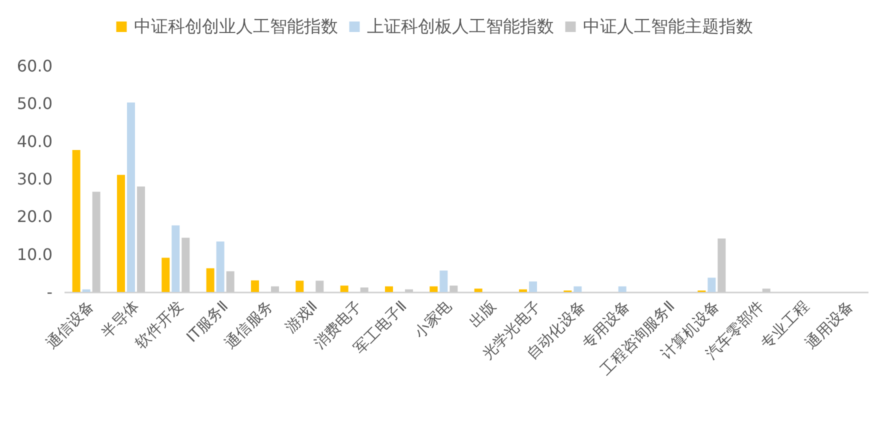 Image resolution: width=890 pixels, height=432 pixels. Describe the element at coordinates (34, 216) in the screenshot. I see `y-tick-label: 20.0` at that location.